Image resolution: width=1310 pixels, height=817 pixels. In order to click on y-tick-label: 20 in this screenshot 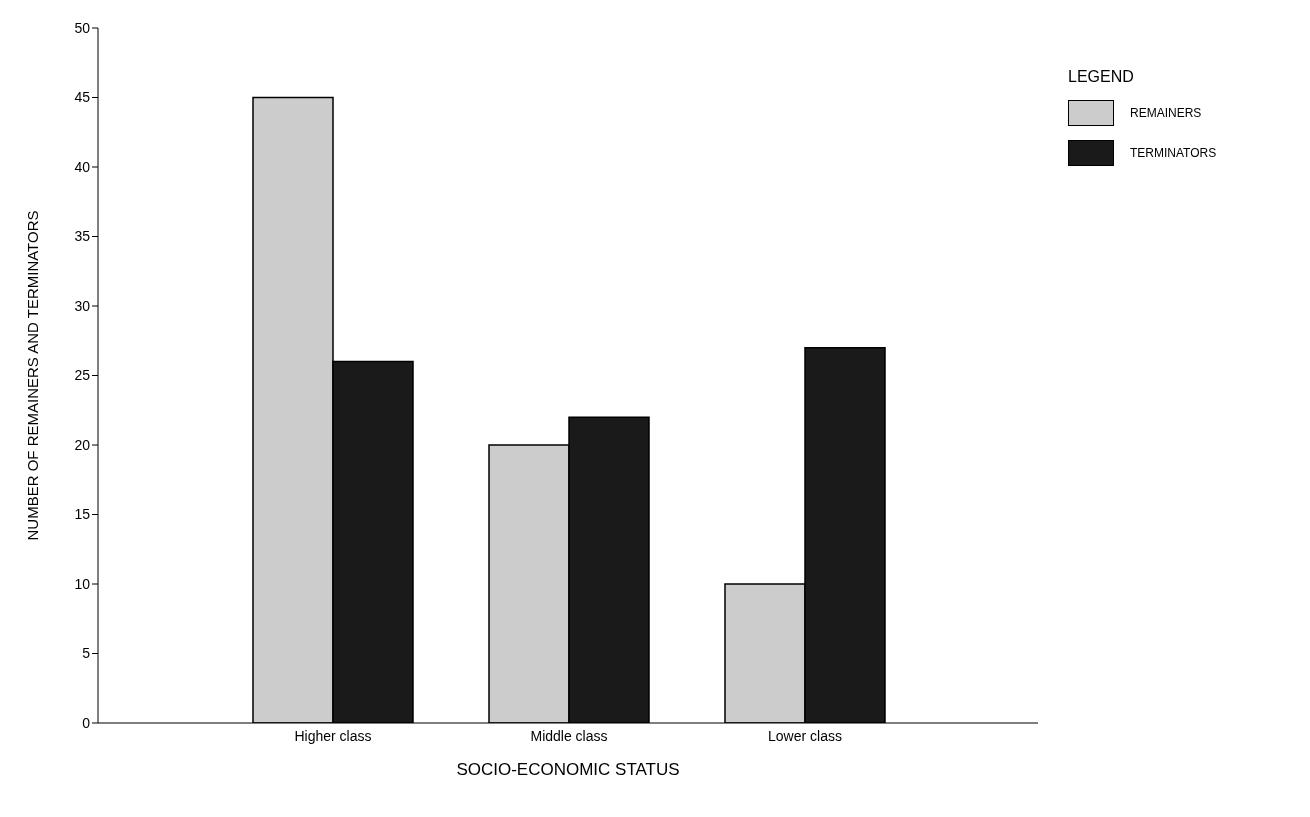, I will do `click(82, 444)`.